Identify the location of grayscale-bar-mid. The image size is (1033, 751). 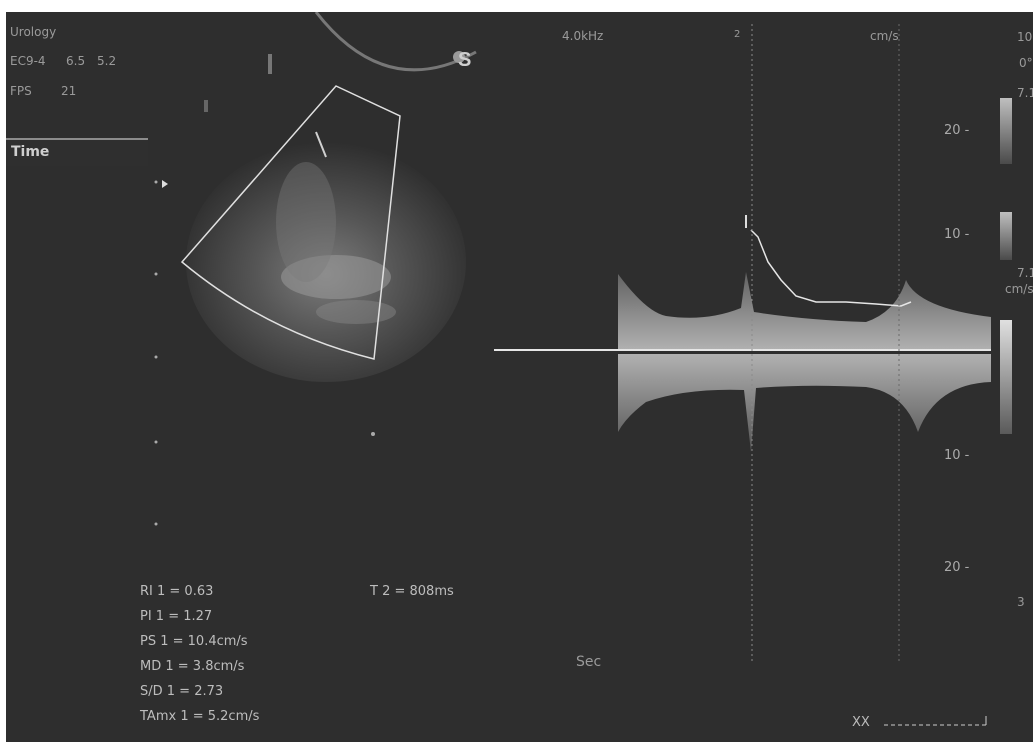
(1006, 236).